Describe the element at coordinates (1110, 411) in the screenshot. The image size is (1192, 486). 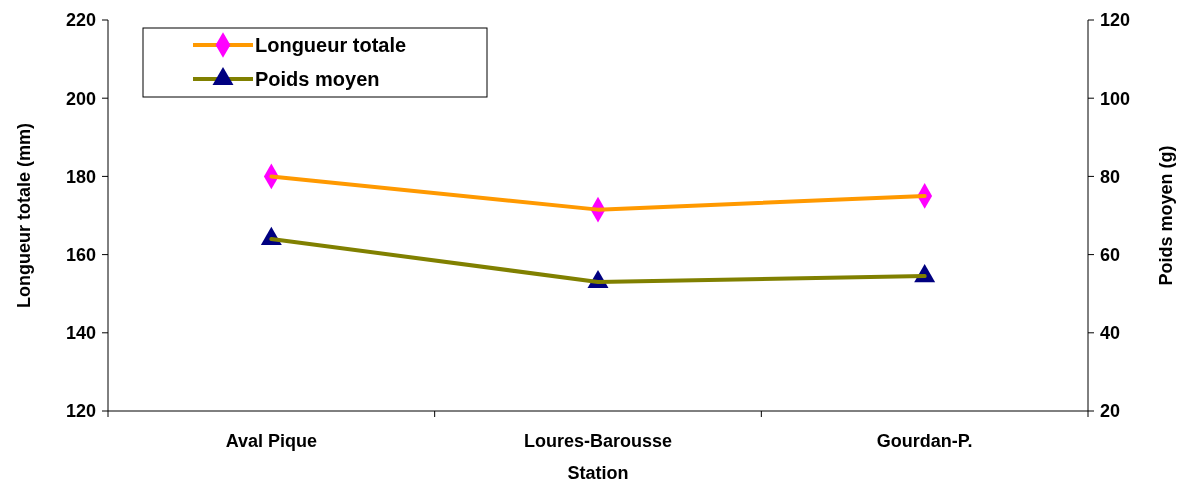
I see `y2-tick-label: 20` at that location.